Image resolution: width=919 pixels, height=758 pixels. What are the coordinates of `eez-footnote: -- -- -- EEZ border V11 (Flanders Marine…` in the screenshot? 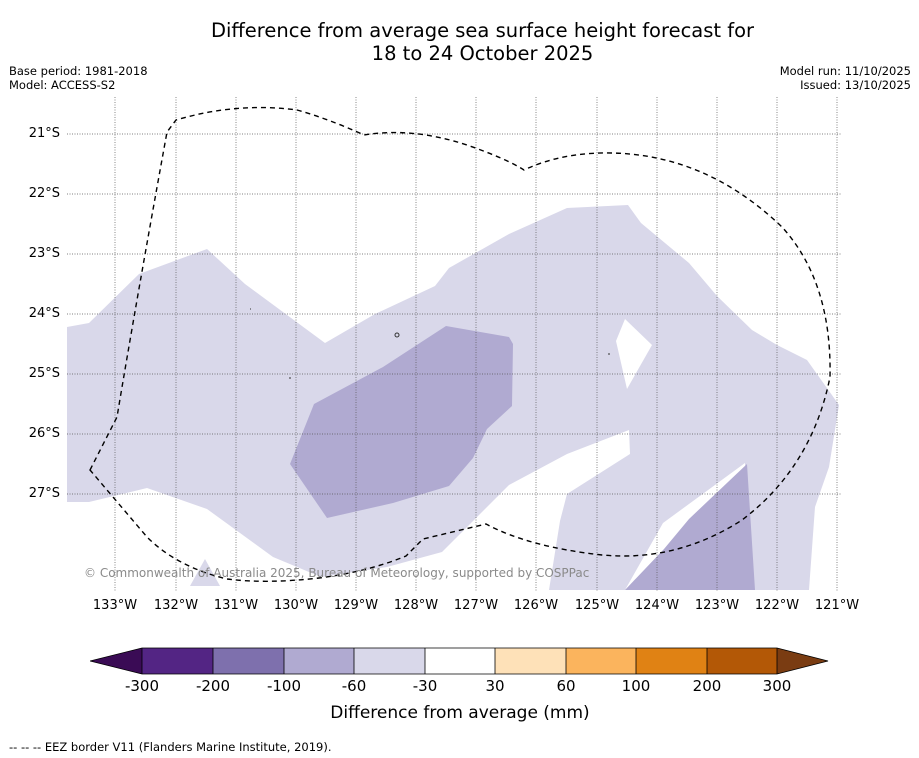 It's located at (170, 747).